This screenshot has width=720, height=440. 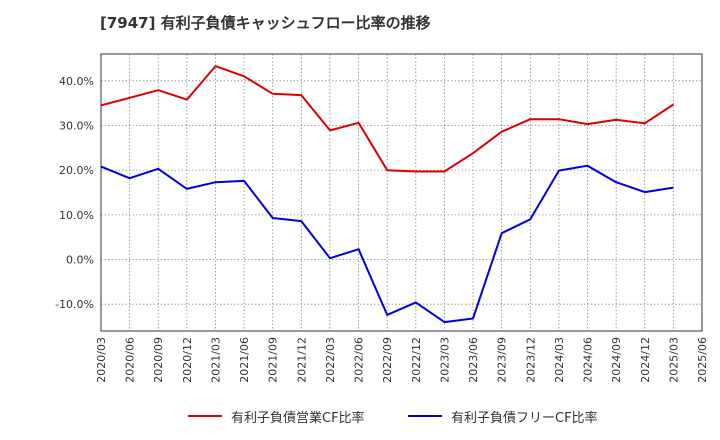 What do you see at coordinates (158, 360) in the screenshot?
I see `x-tick-label: 2020/09` at bounding box center [158, 360].